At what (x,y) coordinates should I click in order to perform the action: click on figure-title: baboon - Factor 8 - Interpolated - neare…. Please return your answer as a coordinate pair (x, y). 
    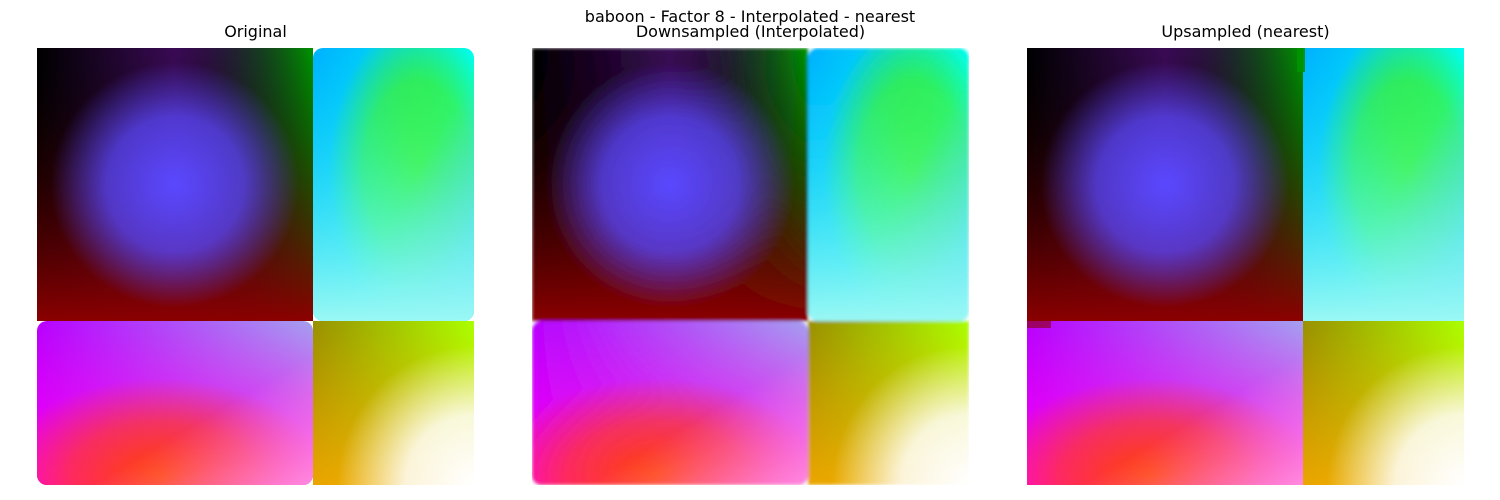
    Looking at the image, I should click on (750, 16).